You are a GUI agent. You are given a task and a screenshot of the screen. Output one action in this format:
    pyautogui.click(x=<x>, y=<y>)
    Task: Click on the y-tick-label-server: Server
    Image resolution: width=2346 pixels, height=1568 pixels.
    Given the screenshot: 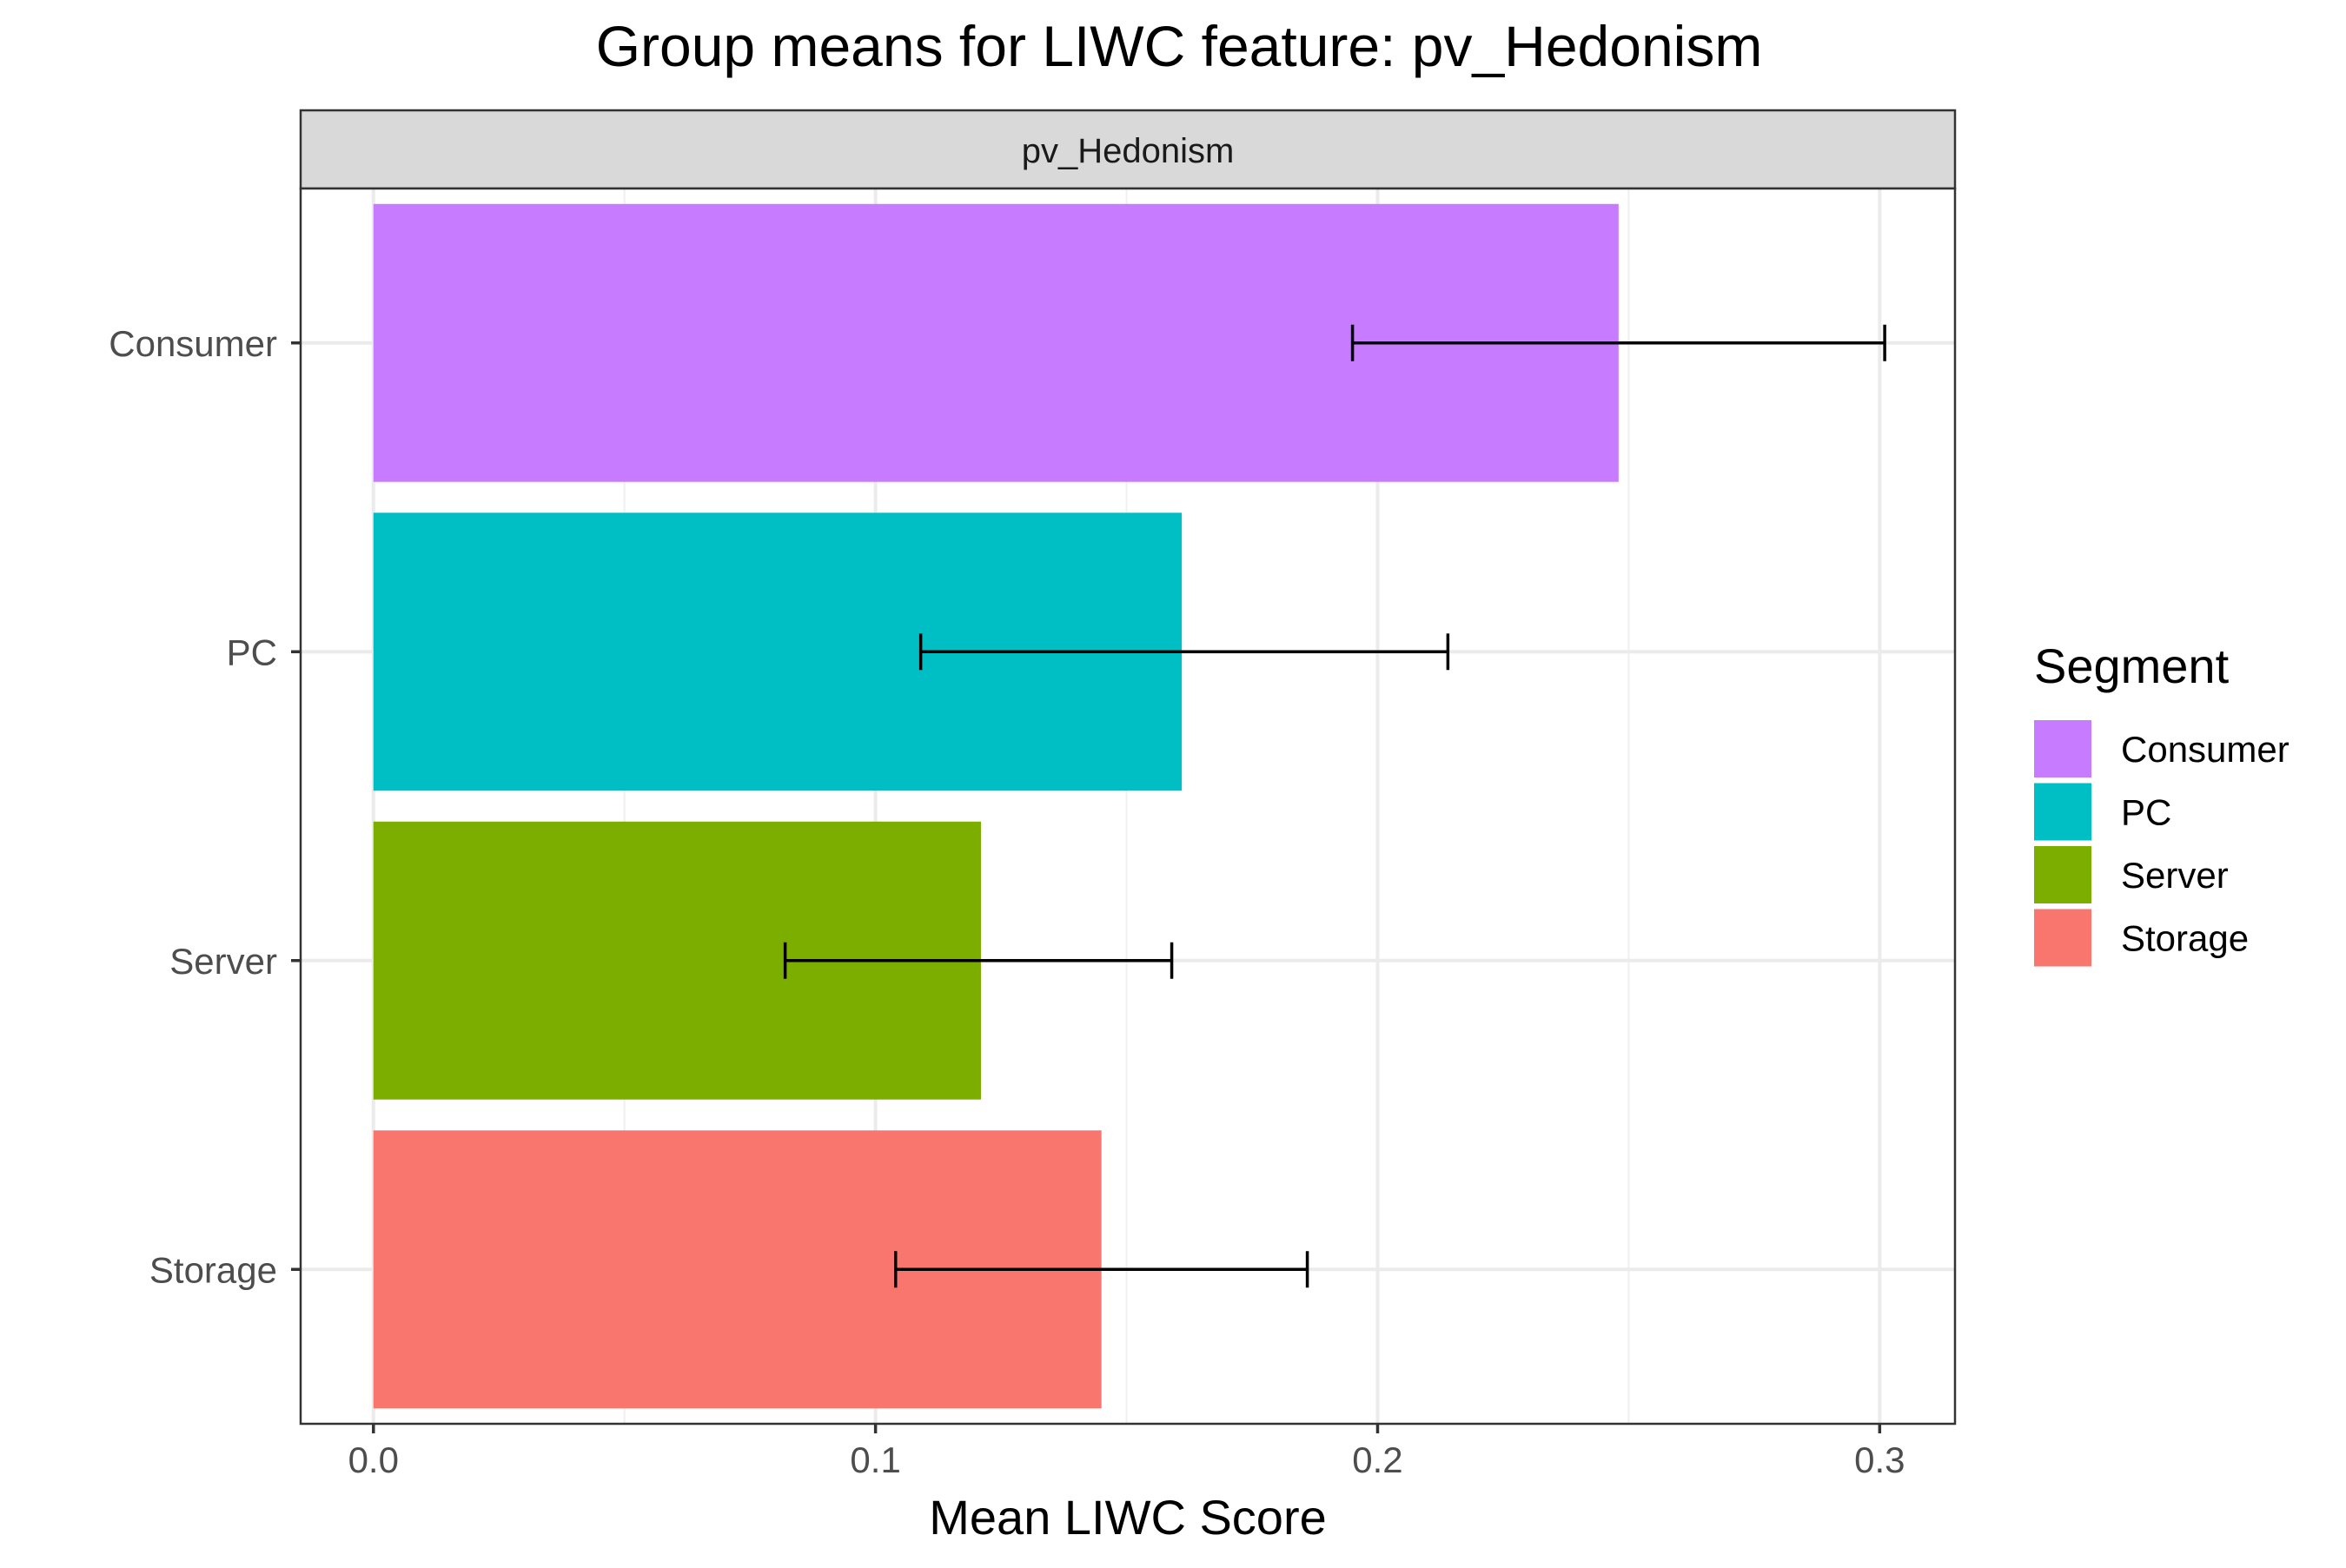 What is the action you would take?
    pyautogui.click(x=223, y=962)
    